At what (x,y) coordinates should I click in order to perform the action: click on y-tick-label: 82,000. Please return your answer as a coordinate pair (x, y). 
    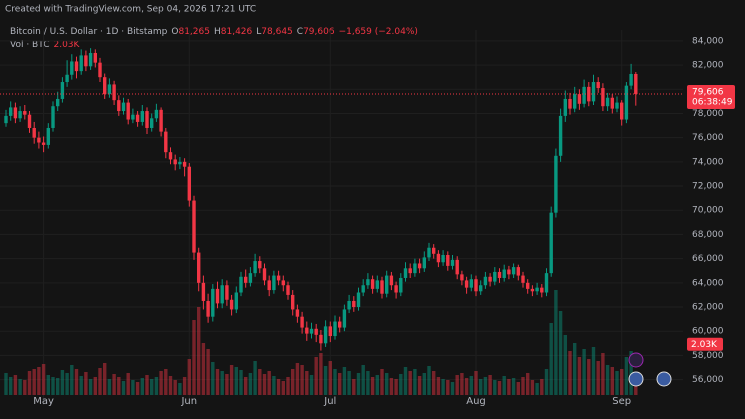
    Looking at the image, I should click on (708, 66).